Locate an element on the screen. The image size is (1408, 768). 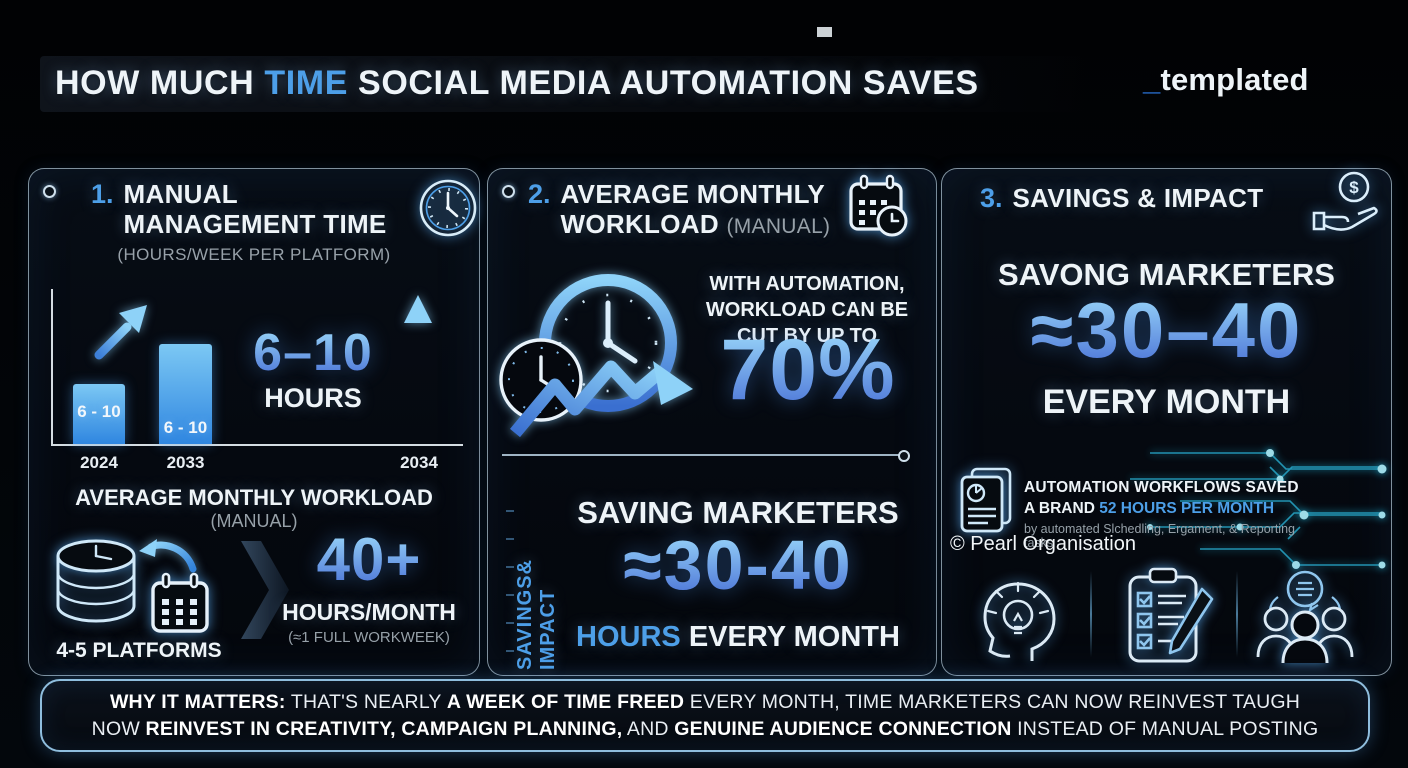
panel2-title-line1: AVERAGE MONTHLY is located at coordinates (693, 194).